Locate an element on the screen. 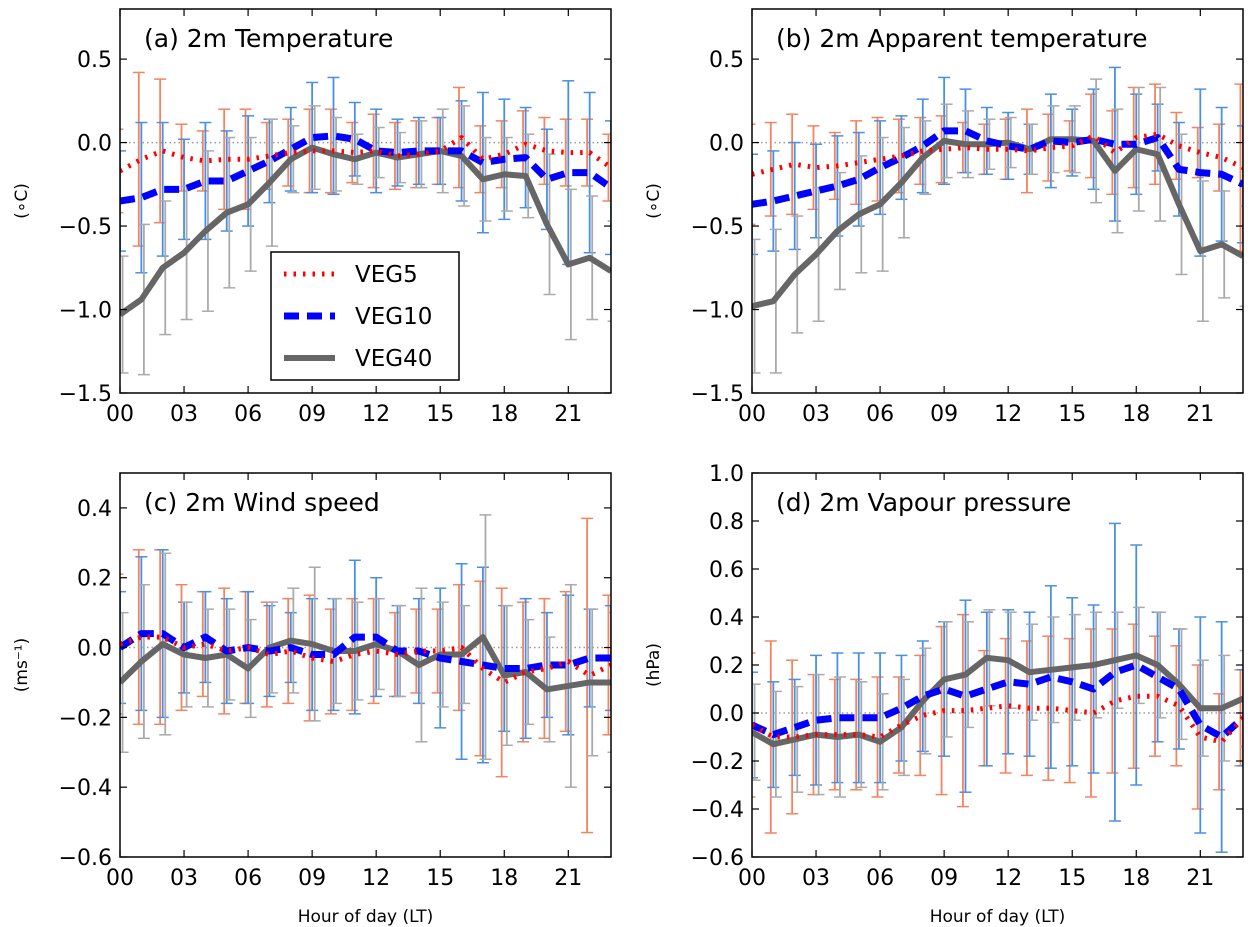 The height and width of the screenshot is (927, 1248). panel-title: (a) 2m Temperature is located at coordinates (268, 38).